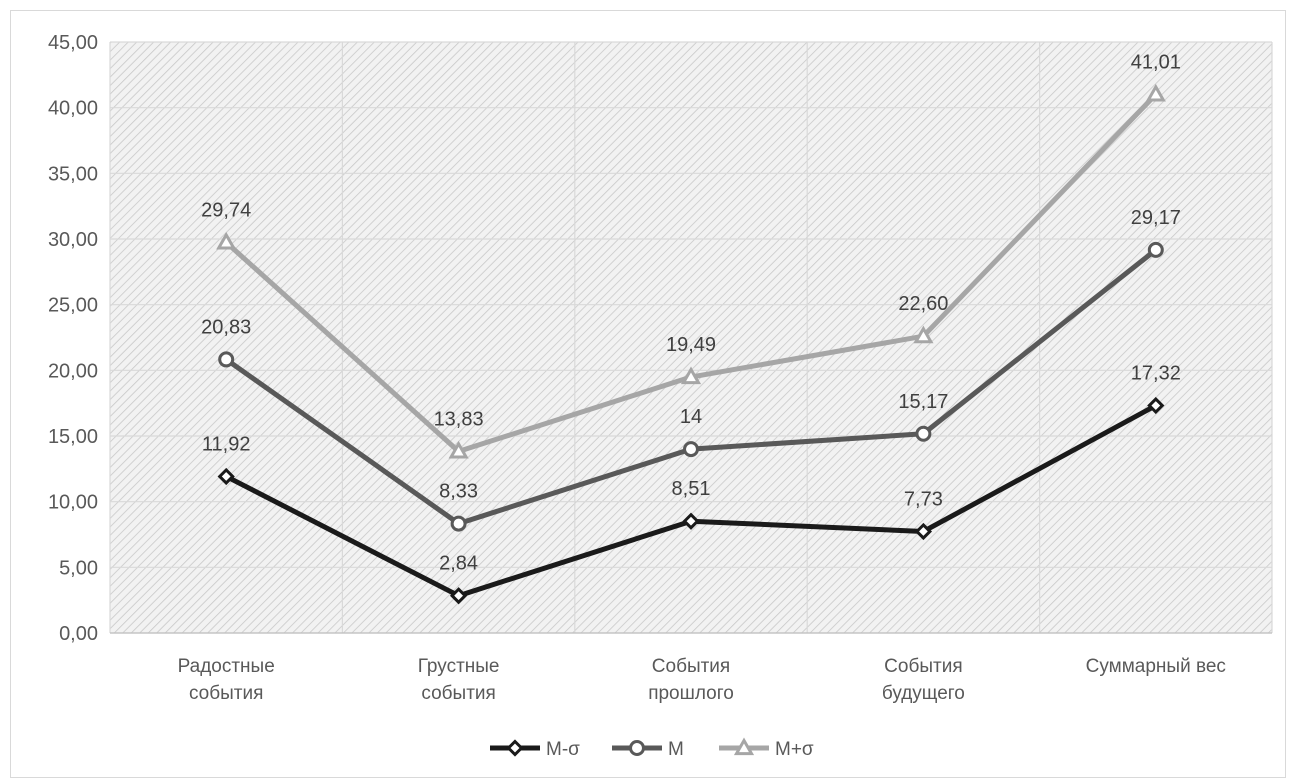  Describe the element at coordinates (676, 749) in the screenshot. I see `legend-label: M` at that location.